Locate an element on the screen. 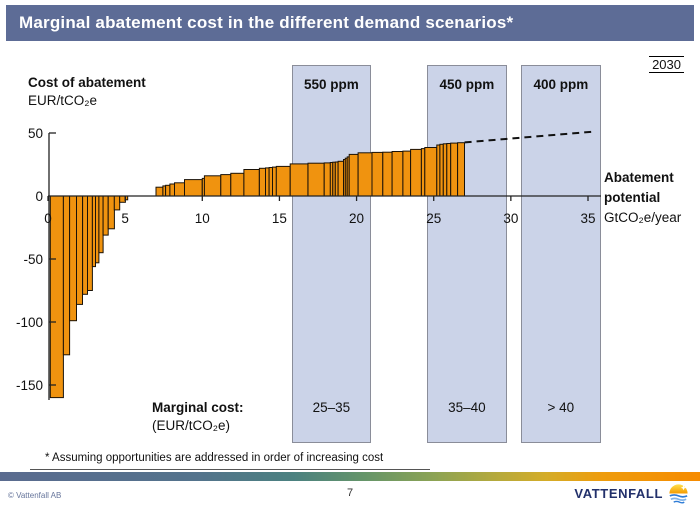  y-axis-title: Cost of abatement EUR/tCO₂e is located at coordinates (87, 92).